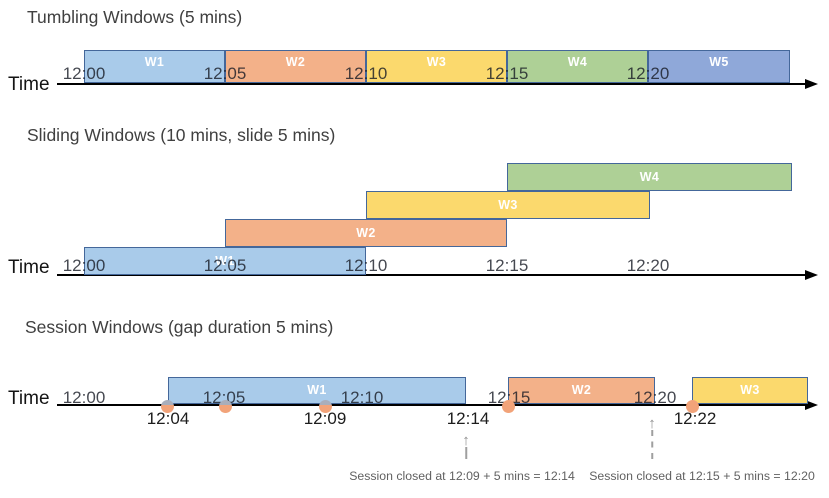 This screenshot has width=829, height=498. What do you see at coordinates (432, 275) in the screenshot?
I see `sliding-time-axis` at bounding box center [432, 275].